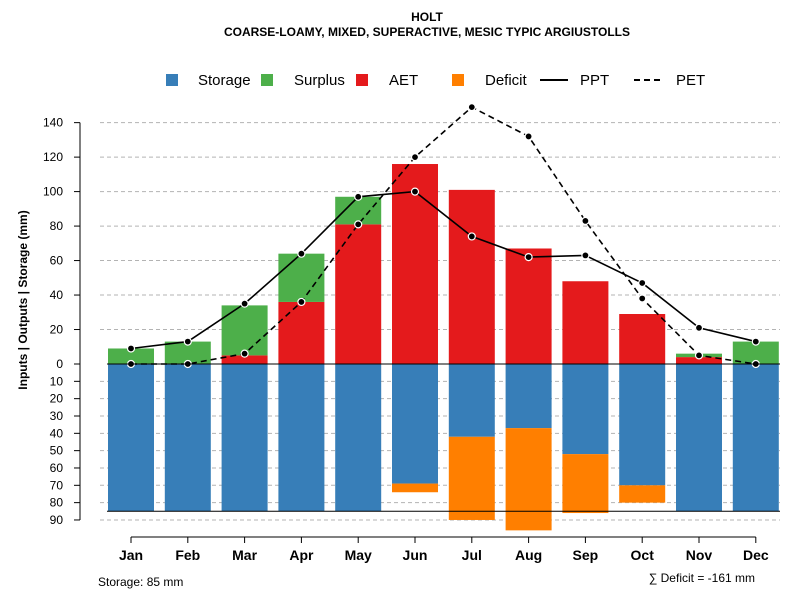 The width and height of the screenshot is (800, 600). What do you see at coordinates (53, 192) in the screenshot?
I see `y-tick-label: 100` at bounding box center [53, 192].